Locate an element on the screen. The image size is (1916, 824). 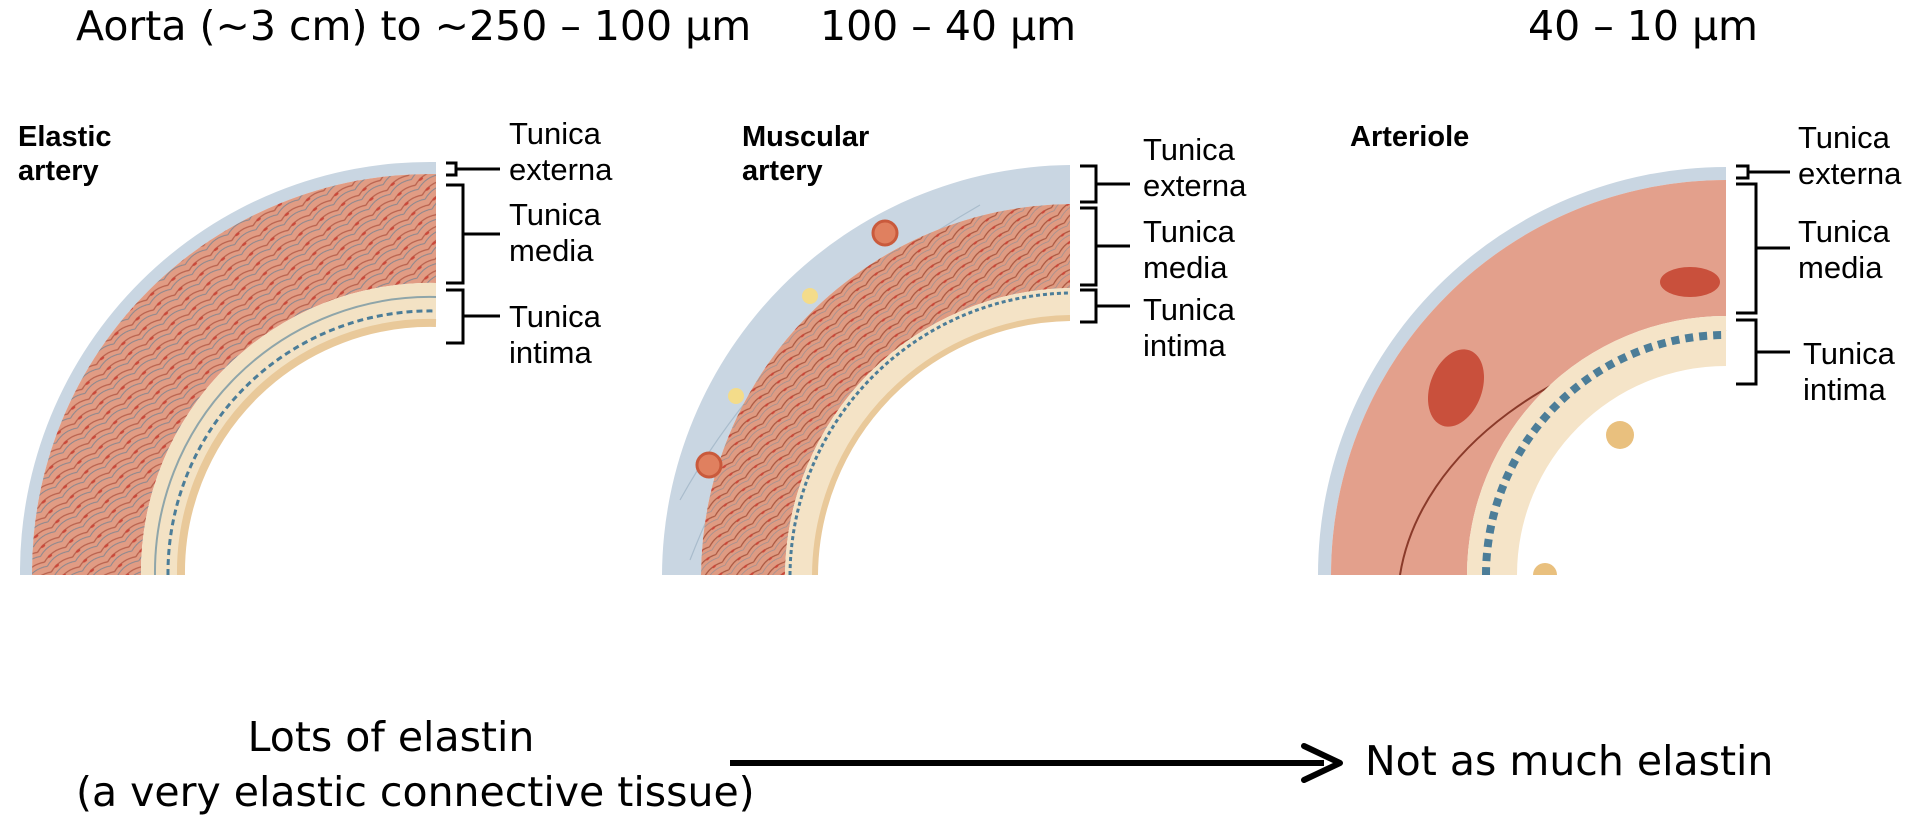
muscular-artery-title: Muscular artery is located at coordinates (806, 154).